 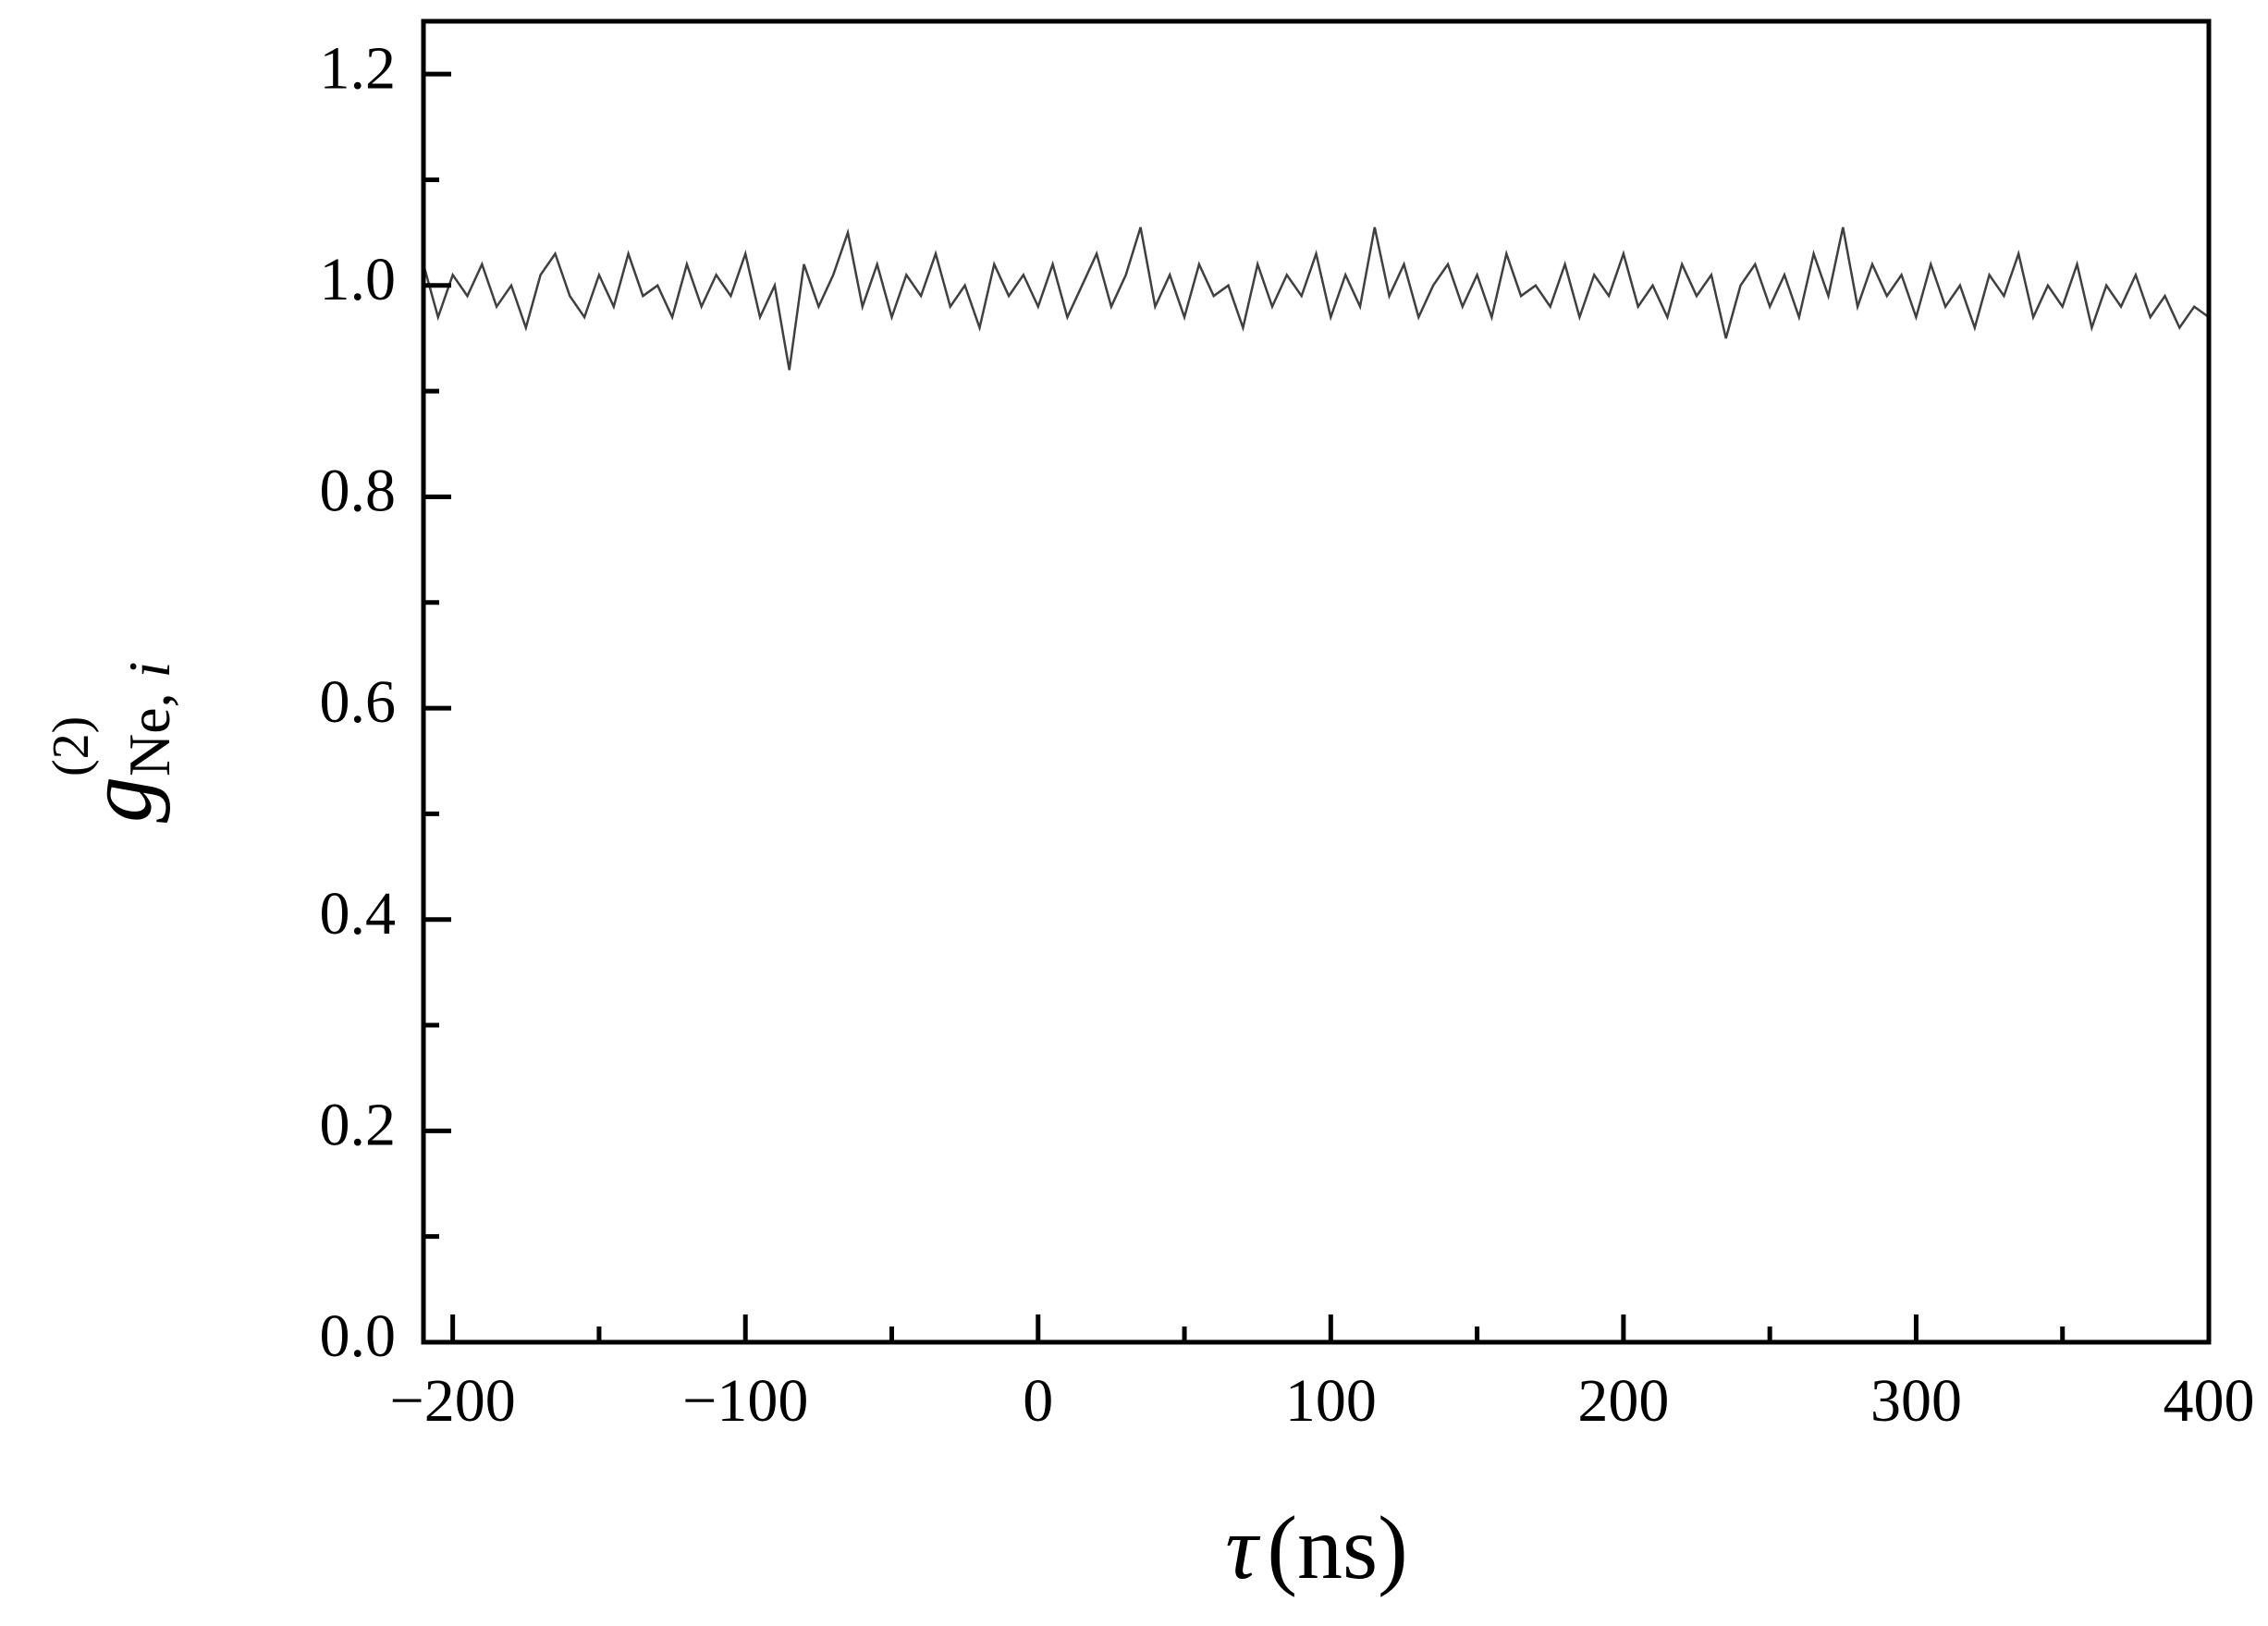 What do you see at coordinates (1916, 1401) in the screenshot?
I see `x-tick-label: 300` at bounding box center [1916, 1401].